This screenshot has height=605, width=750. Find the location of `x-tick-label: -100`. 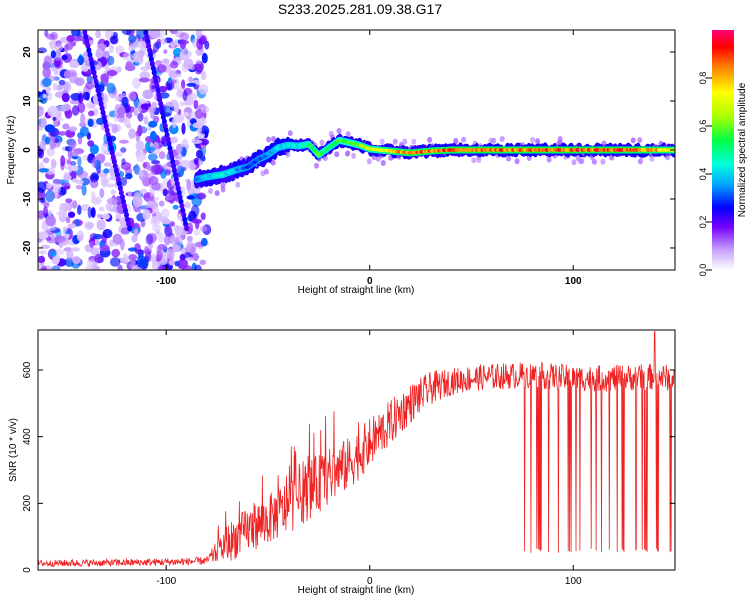

x-tick-label: -100 is located at coordinates (166, 281).